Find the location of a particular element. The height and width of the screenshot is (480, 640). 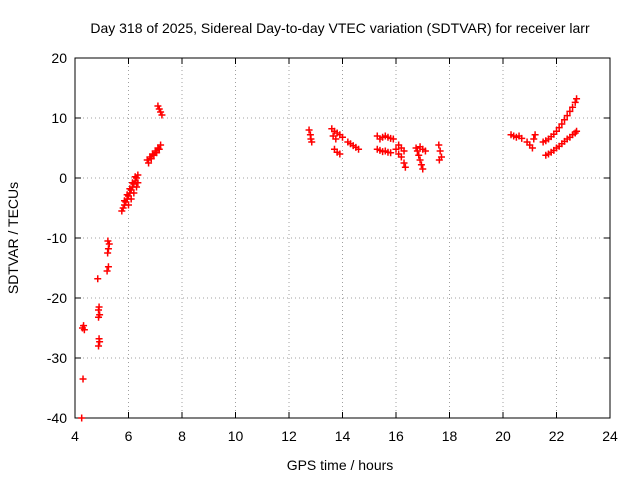

x-tick-label: 22 is located at coordinates (557, 436).